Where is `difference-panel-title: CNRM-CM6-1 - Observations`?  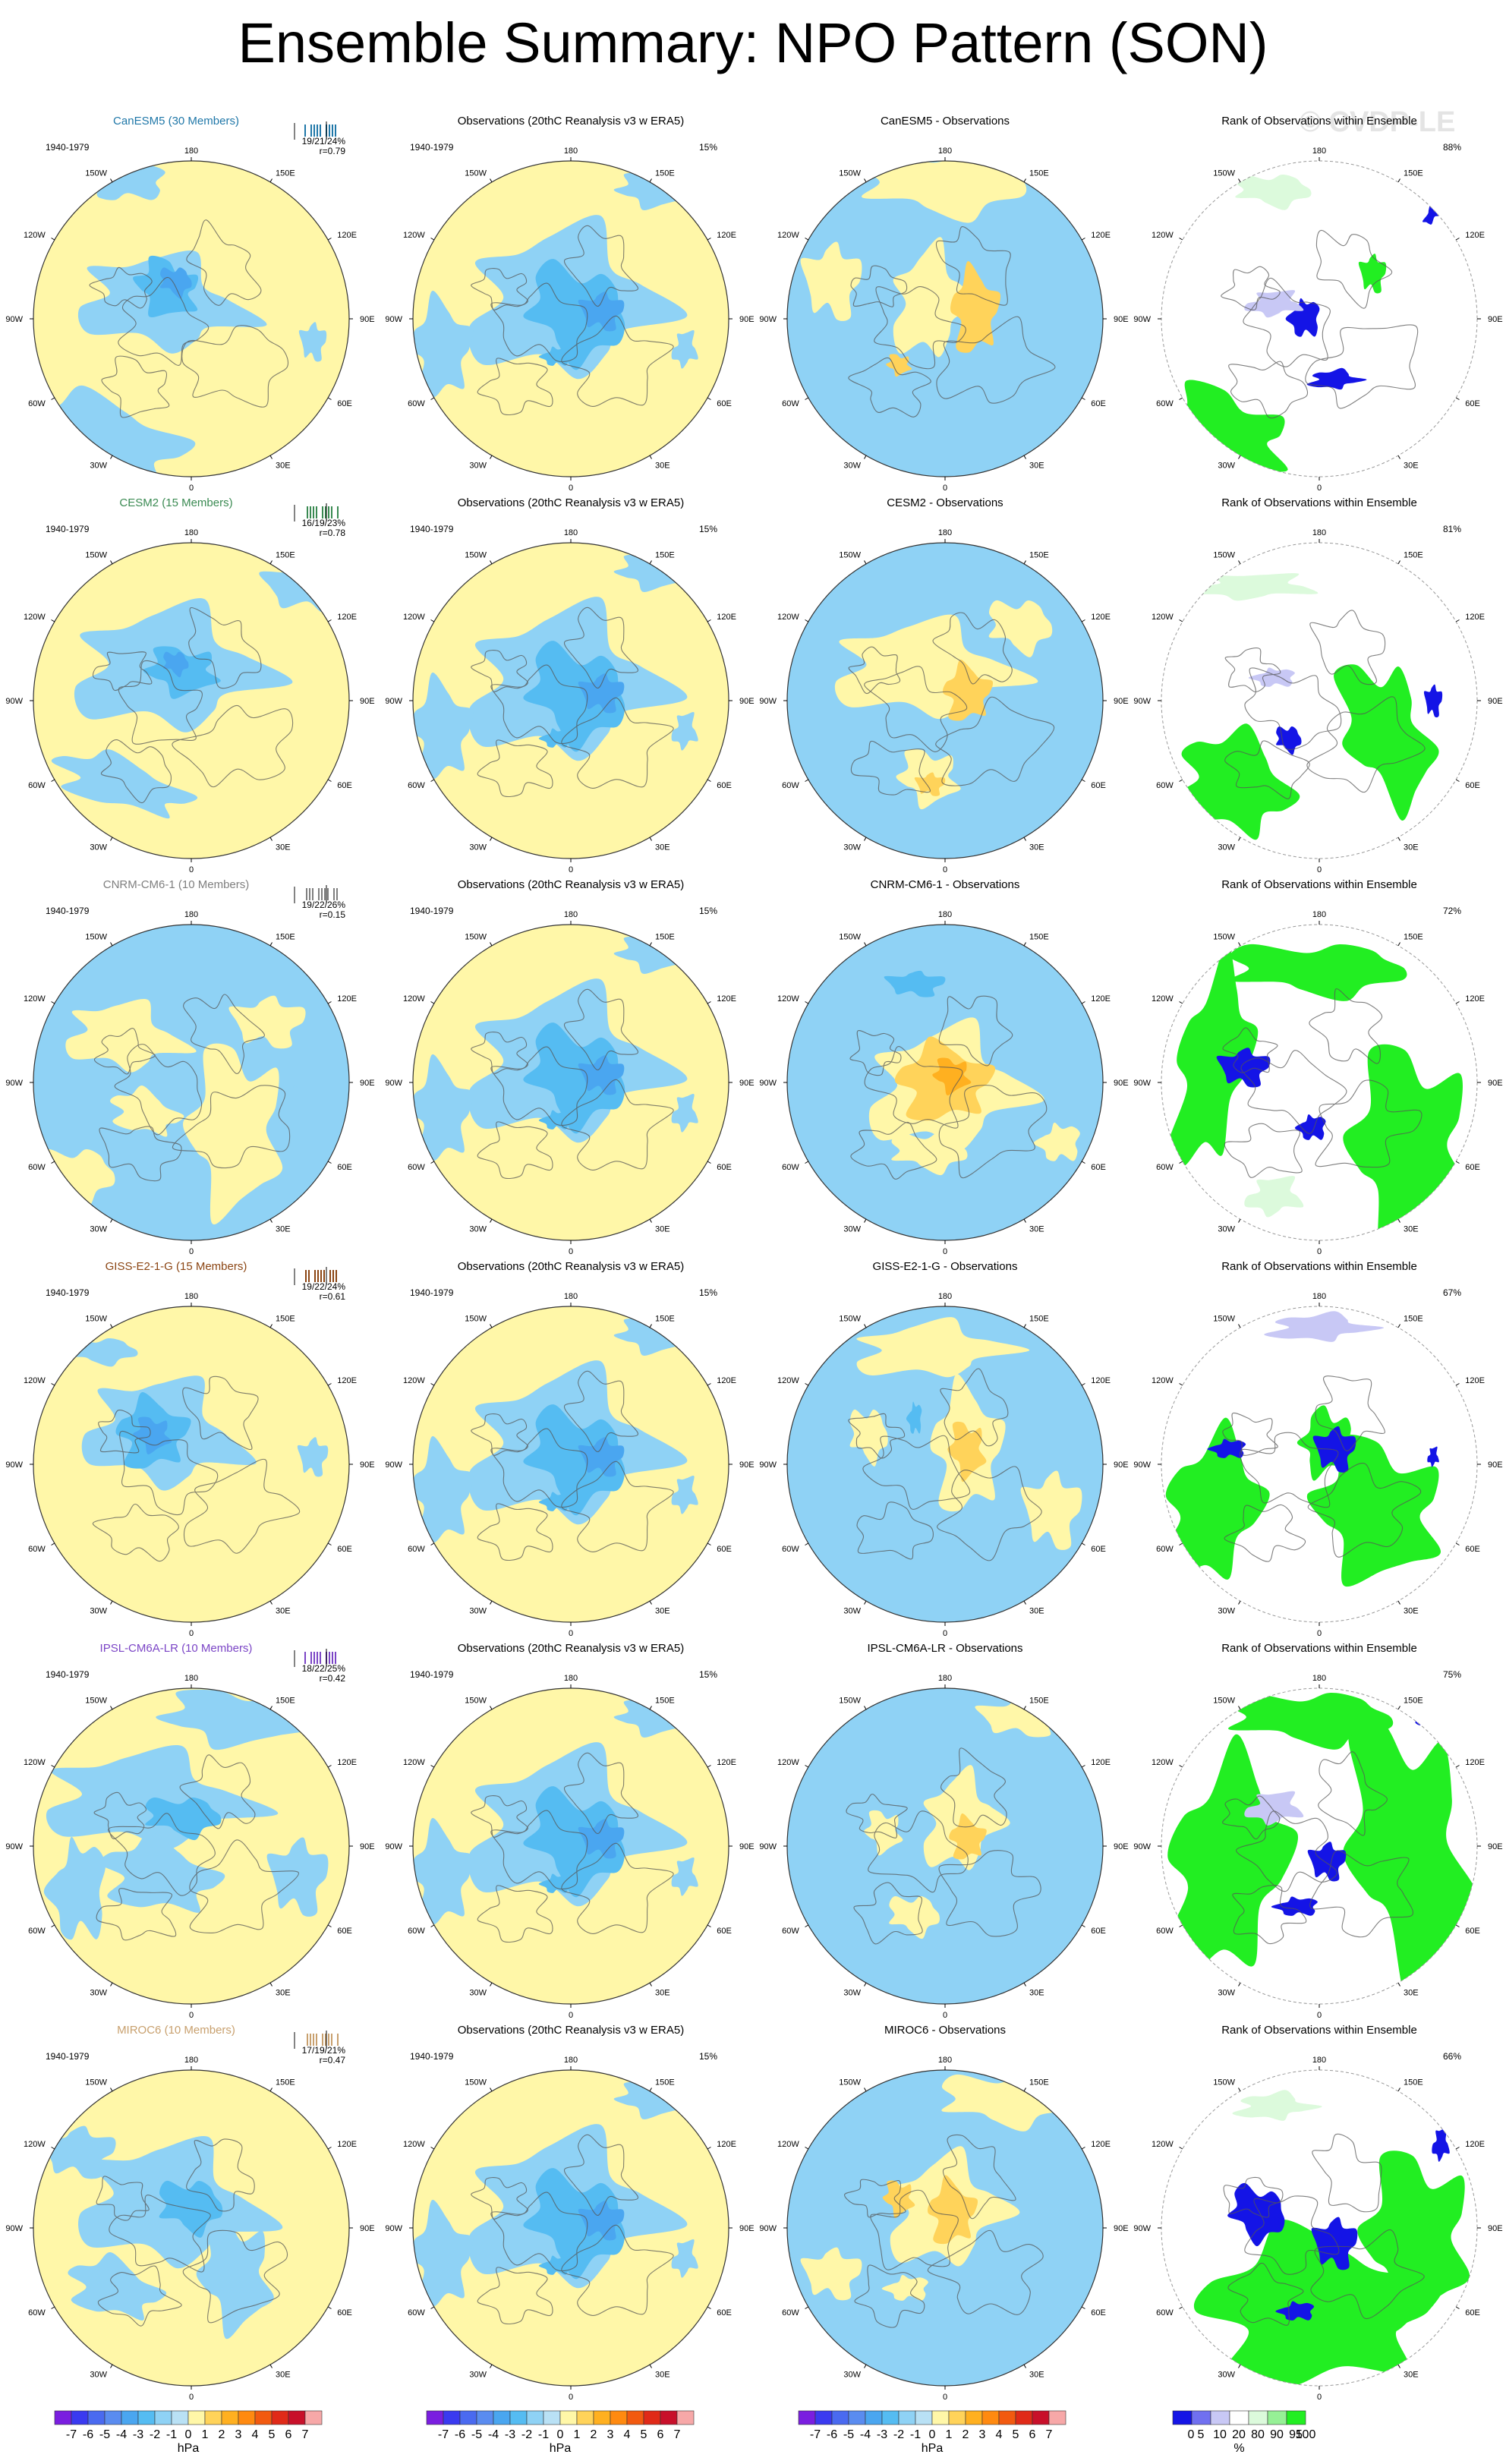 difference-panel-title: CNRM-CM6-1 - Observations is located at coordinates (945, 884).